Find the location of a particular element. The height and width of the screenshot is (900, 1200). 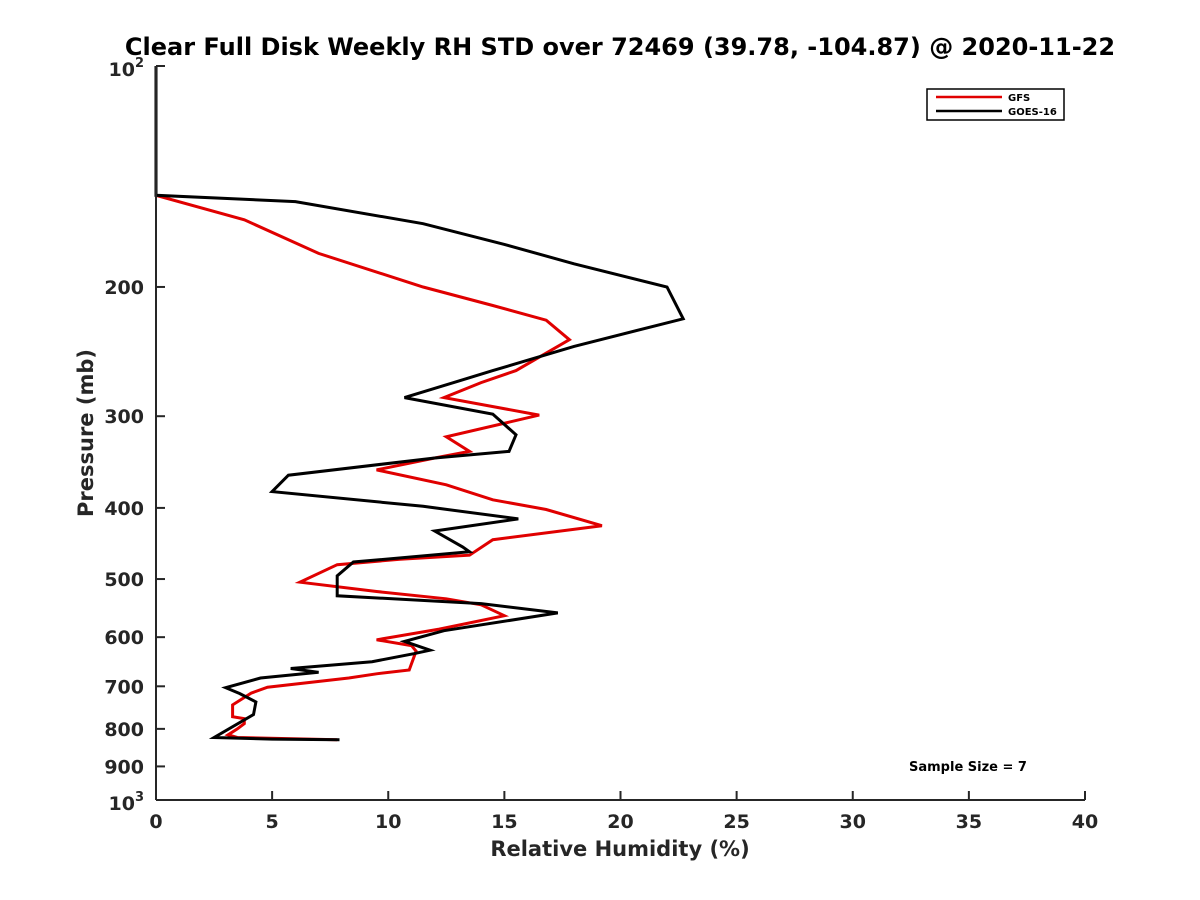

sample-size-annotation: Sample Size = 7 is located at coordinates (968, 767).